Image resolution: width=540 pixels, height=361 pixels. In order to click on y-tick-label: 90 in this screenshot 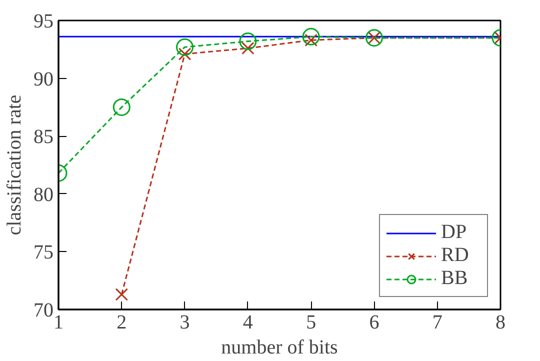, I will do `click(44, 79)`.